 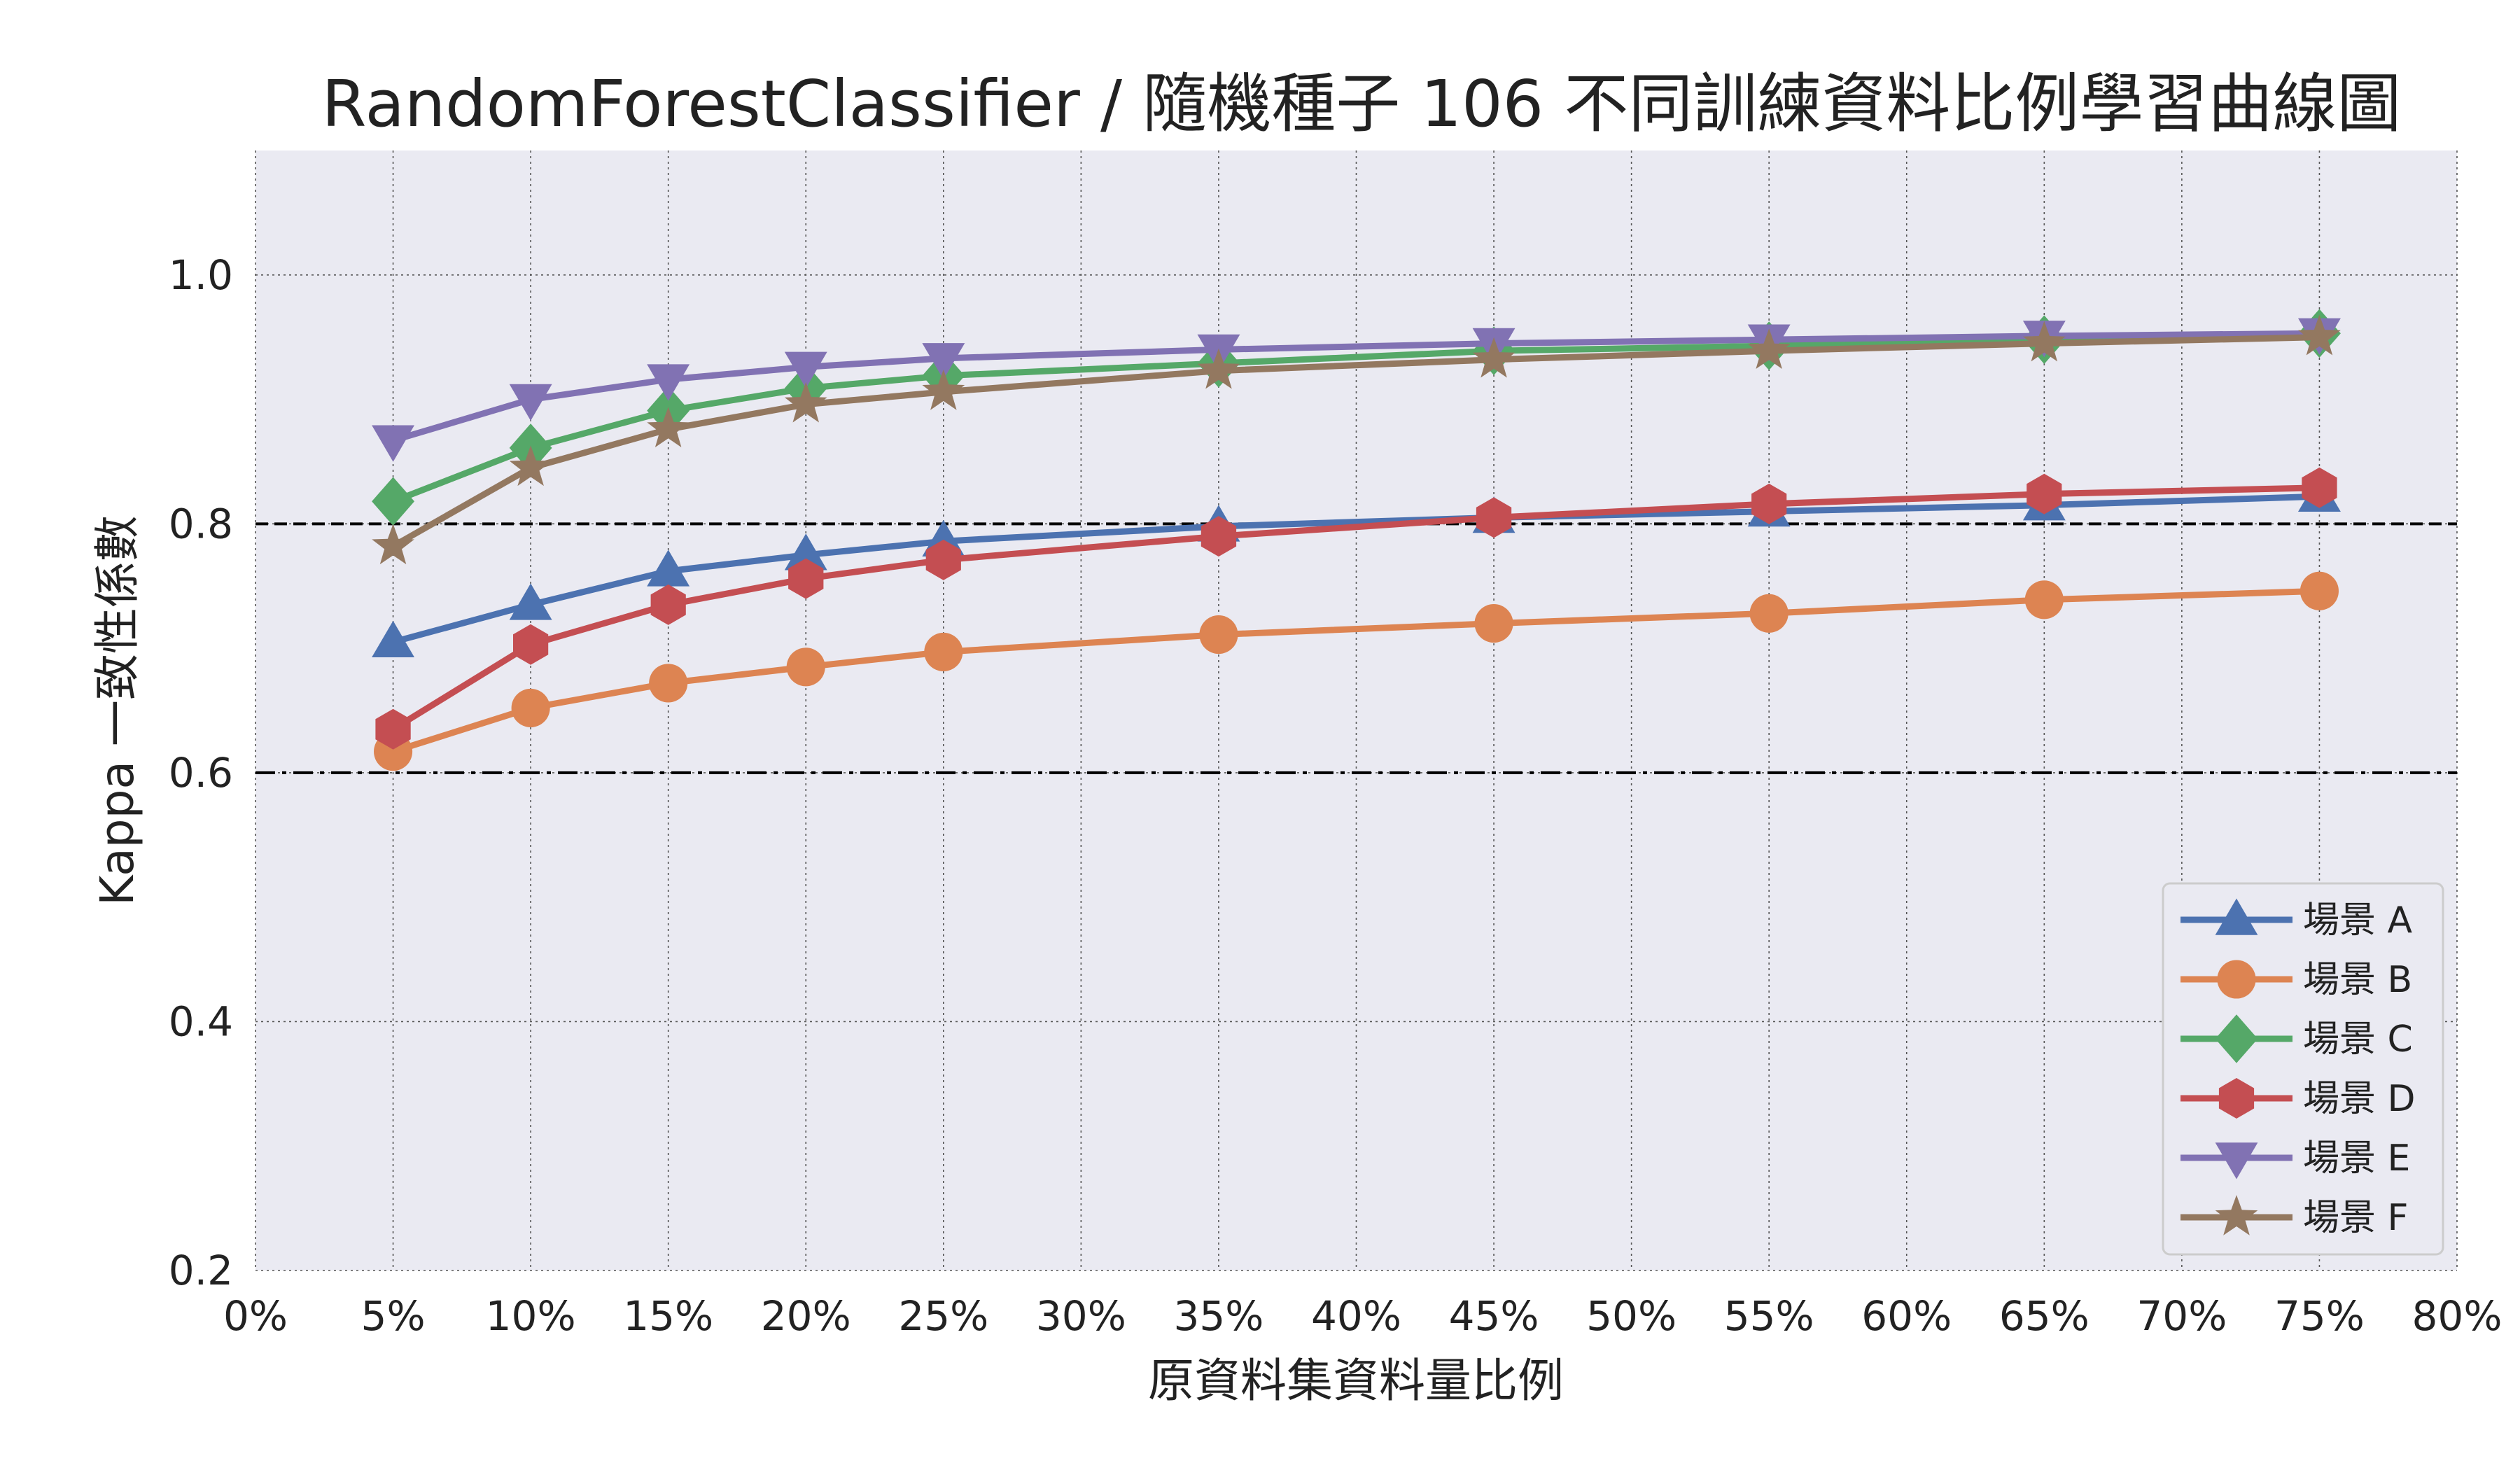 What do you see at coordinates (255, 1316) in the screenshot?
I see `x-tick-label: 0%` at bounding box center [255, 1316].